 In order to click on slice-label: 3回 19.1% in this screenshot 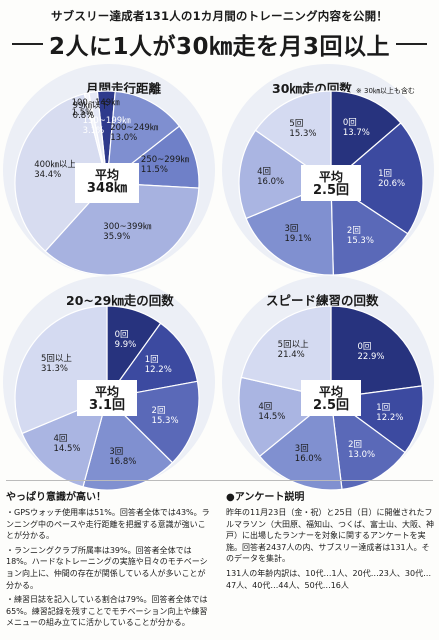, I will do `click(297, 234)`.